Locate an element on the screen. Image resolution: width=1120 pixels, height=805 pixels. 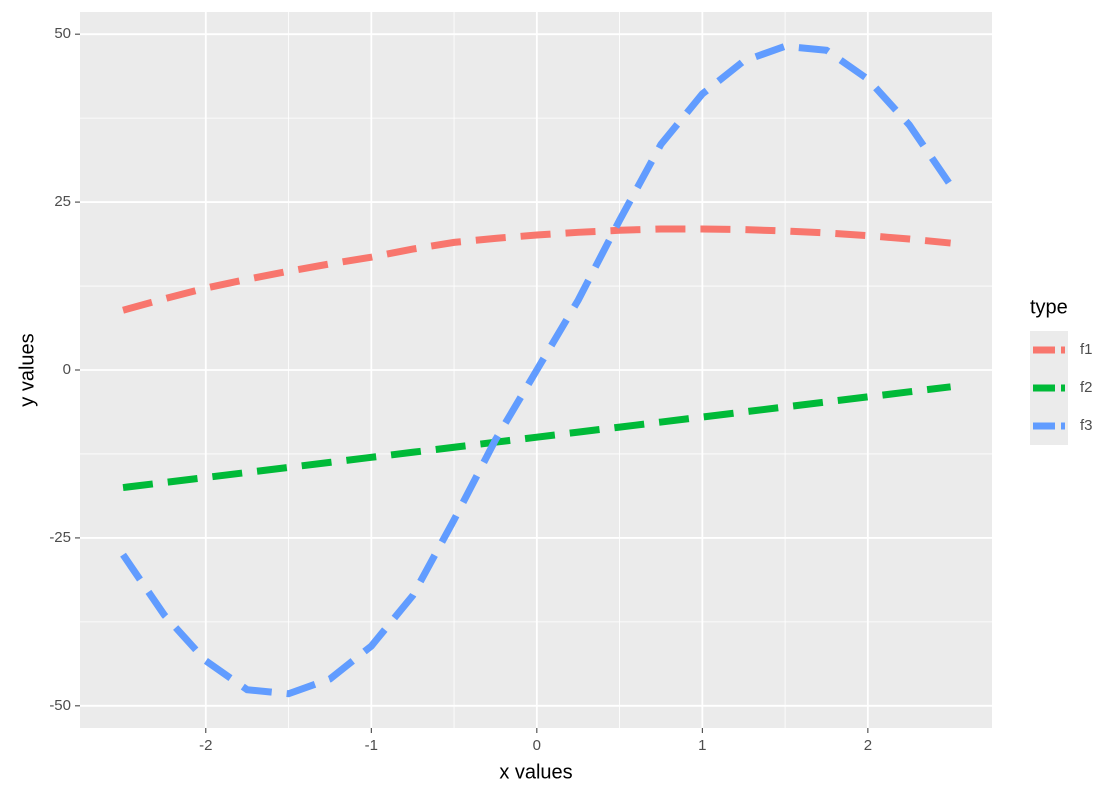
x-tick-label: 1 is located at coordinates (702, 745).